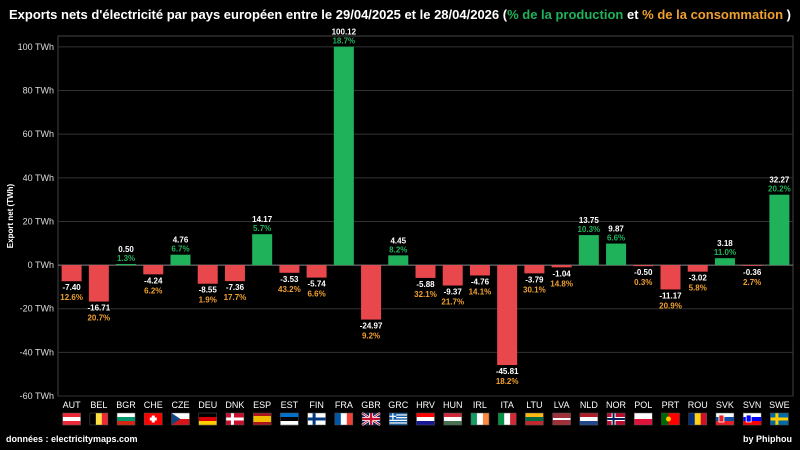 The height and width of the screenshot is (450, 800). I want to click on x-tick-label: ESP, so click(262, 405).